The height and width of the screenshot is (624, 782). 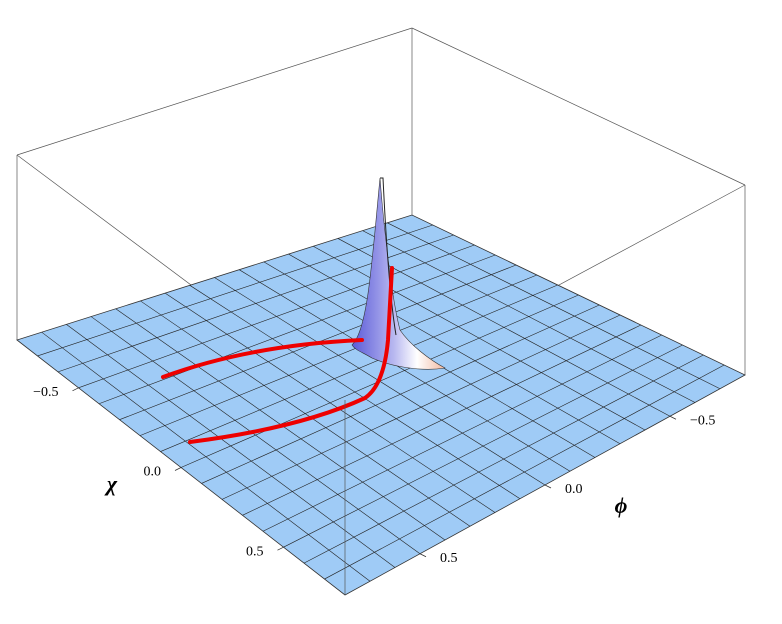 I want to click on peak, so click(x=398, y=273).